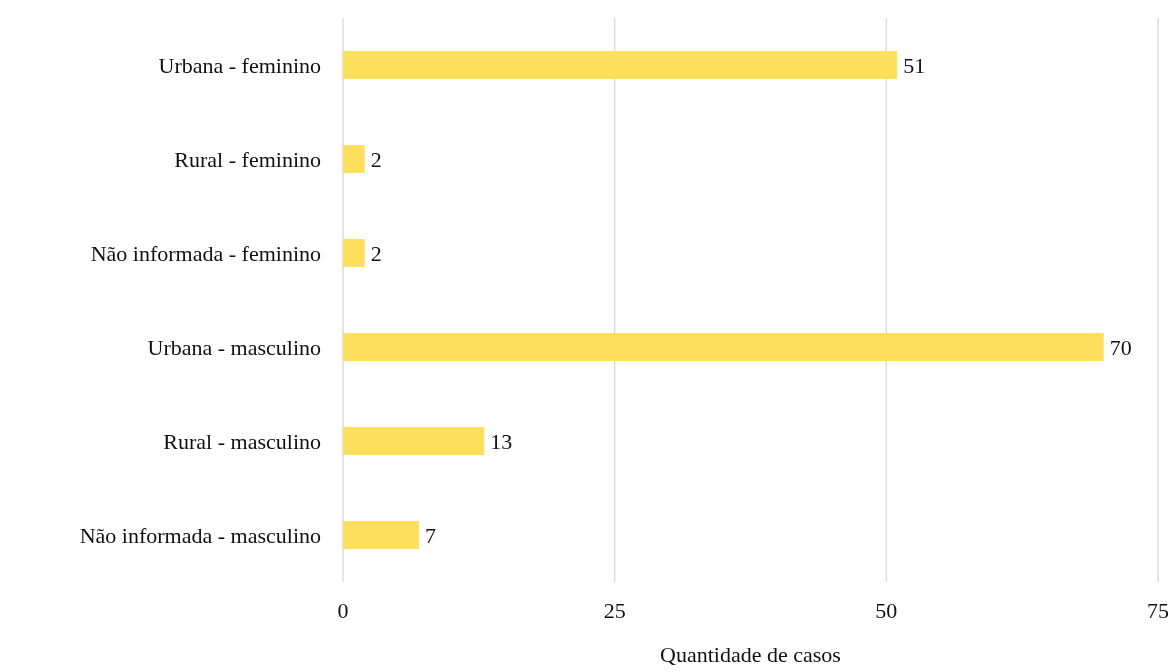 The width and height of the screenshot is (1176, 672). I want to click on x-tick-label: 50, so click(886, 610).